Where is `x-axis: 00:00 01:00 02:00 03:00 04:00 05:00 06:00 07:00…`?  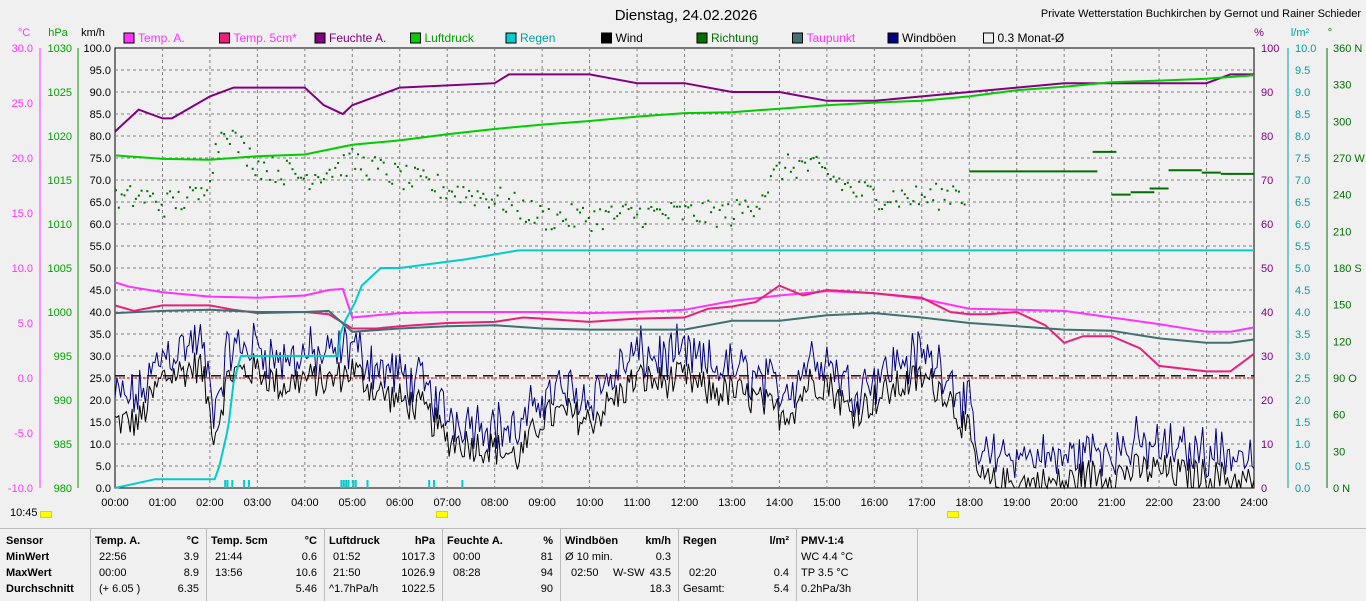
x-axis: 00:00 01:00 02:00 03:00 04:00 05:00 06:00 07:00… is located at coordinates (684, 503).